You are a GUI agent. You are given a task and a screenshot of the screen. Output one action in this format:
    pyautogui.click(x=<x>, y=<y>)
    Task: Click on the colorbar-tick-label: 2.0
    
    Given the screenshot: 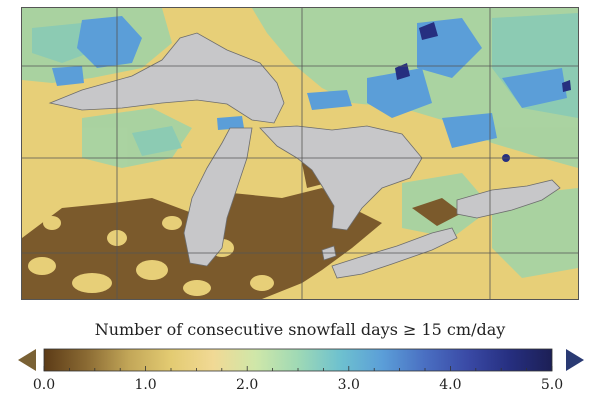 What is the action you would take?
    pyautogui.click(x=247, y=385)
    